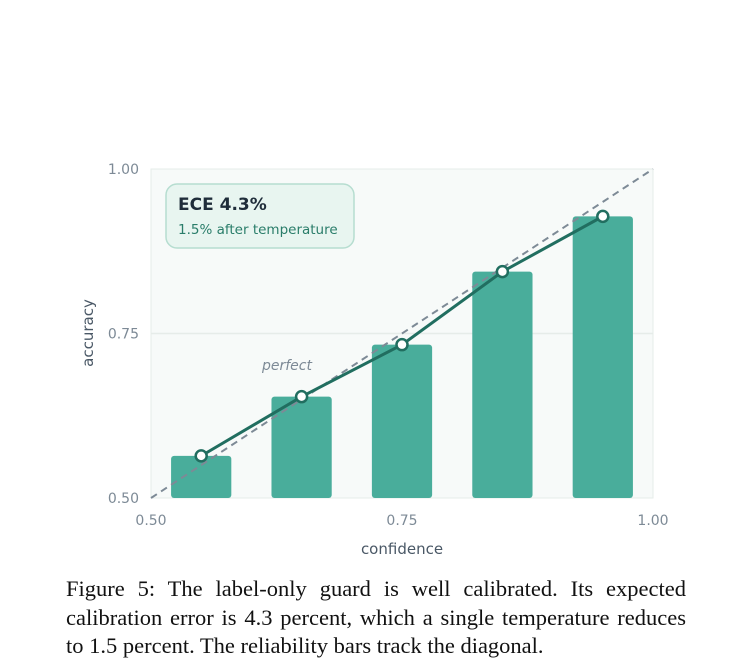 The height and width of the screenshot is (668, 751). Describe the element at coordinates (88, 333) in the screenshot. I see `y-axis-label: accuracy` at that location.